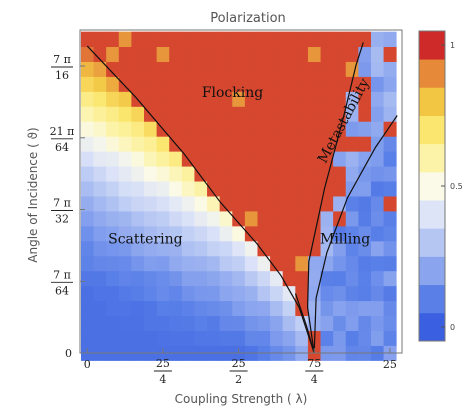 This screenshot has width=474, height=414. Describe the element at coordinates (62, 274) in the screenshot. I see `y-tick-numerator: 7 π` at that location.